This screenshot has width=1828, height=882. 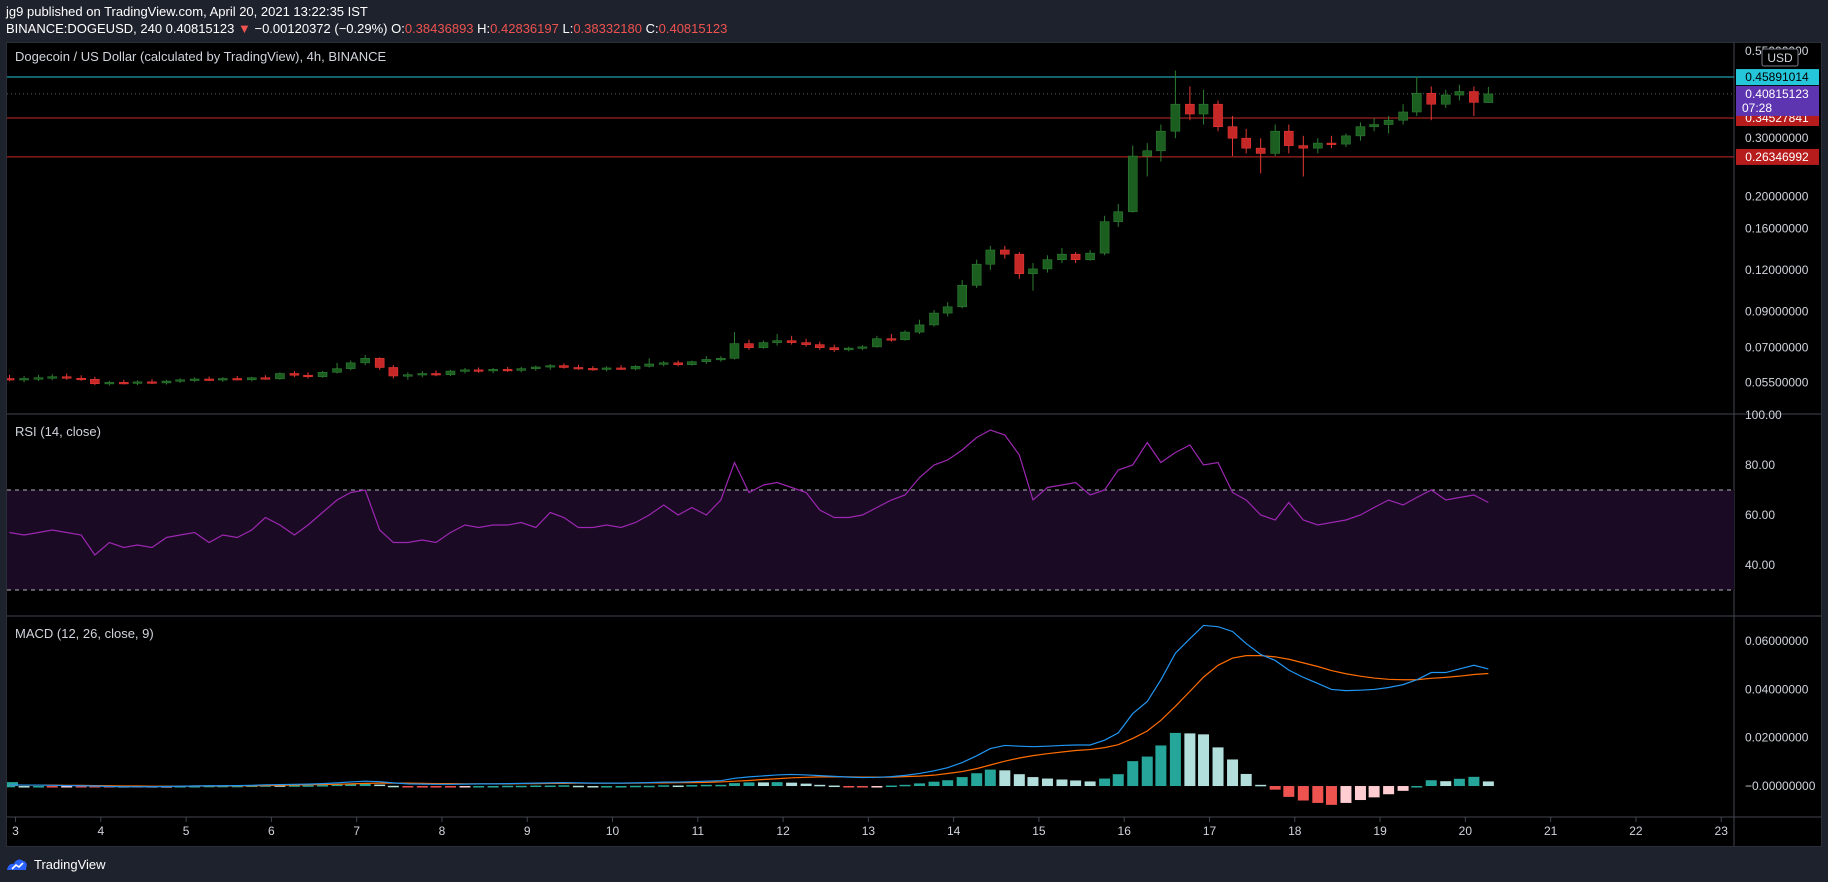 What do you see at coordinates (1380, 831) in the screenshot?
I see `time-tick-label: 19` at bounding box center [1380, 831].